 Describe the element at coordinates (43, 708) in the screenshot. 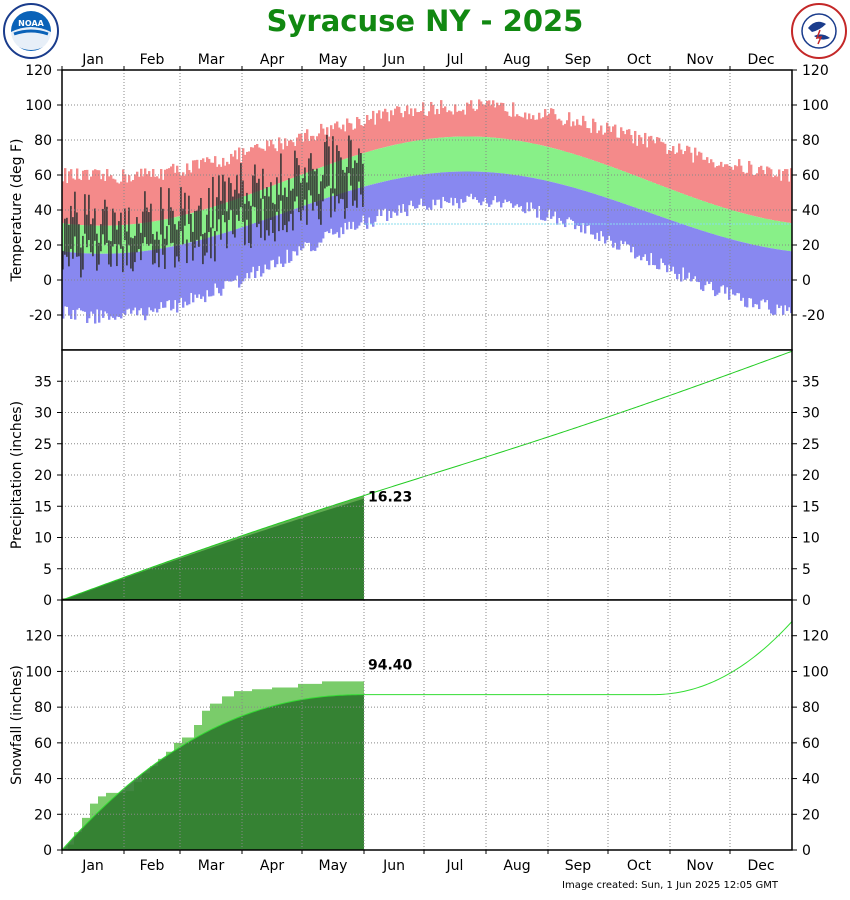

I see `snowfall-y-tick-label: 80` at that location.